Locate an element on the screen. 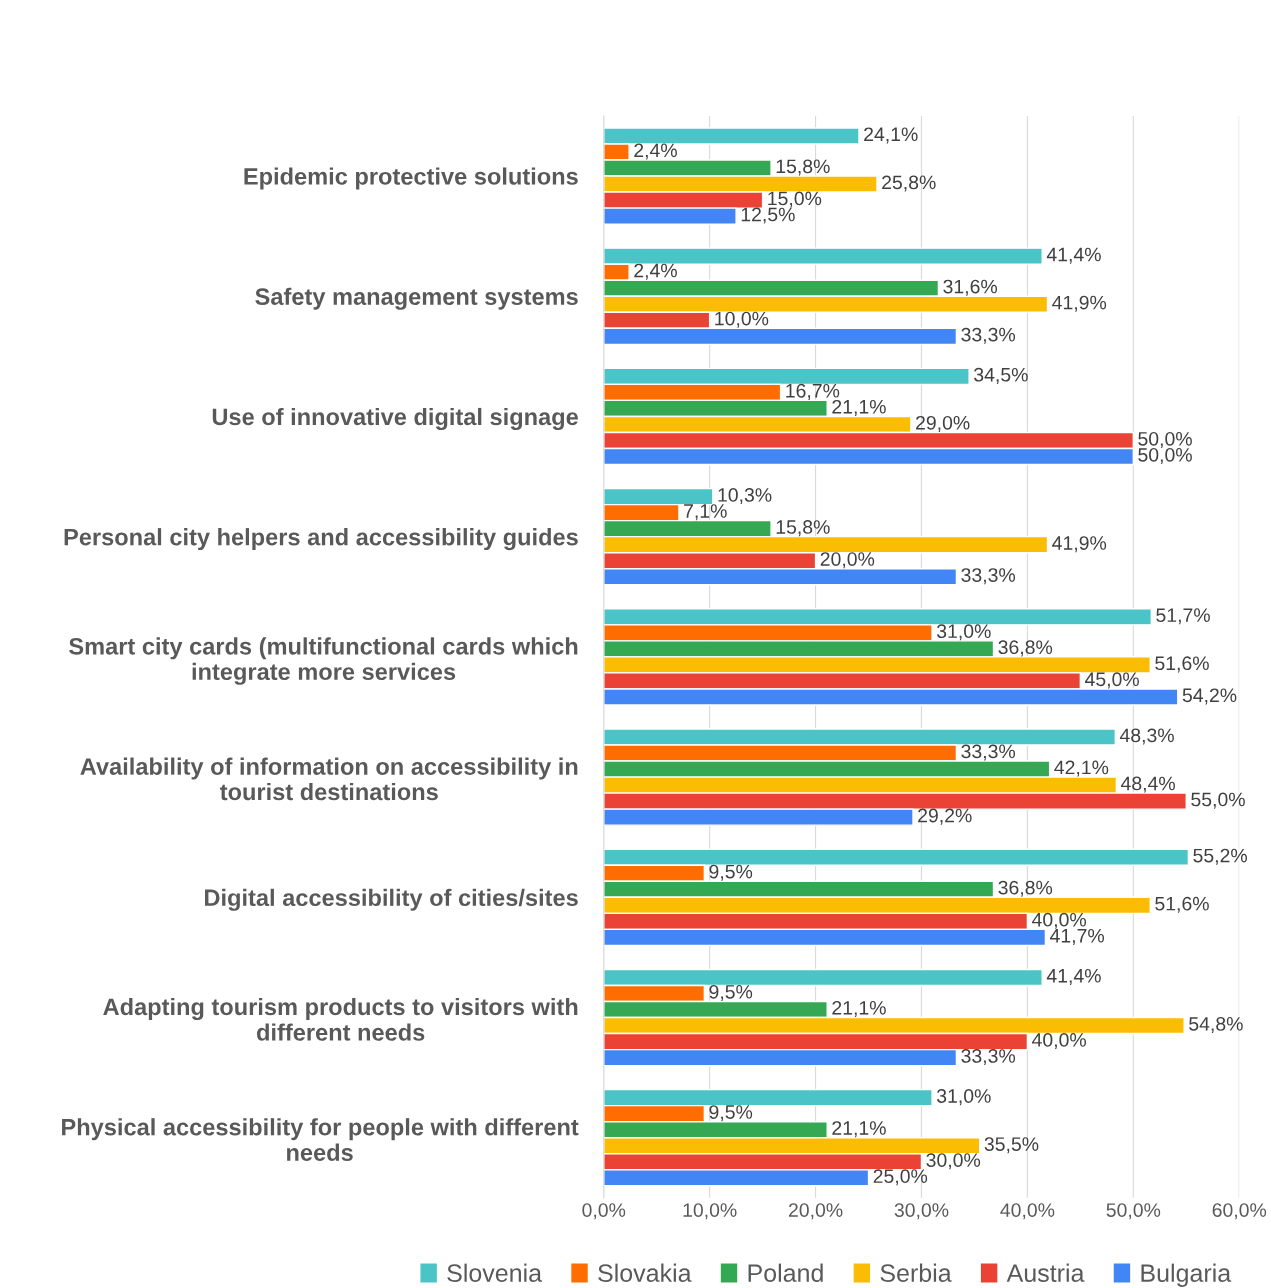  x-tick-label: 0,0% is located at coordinates (604, 1211).